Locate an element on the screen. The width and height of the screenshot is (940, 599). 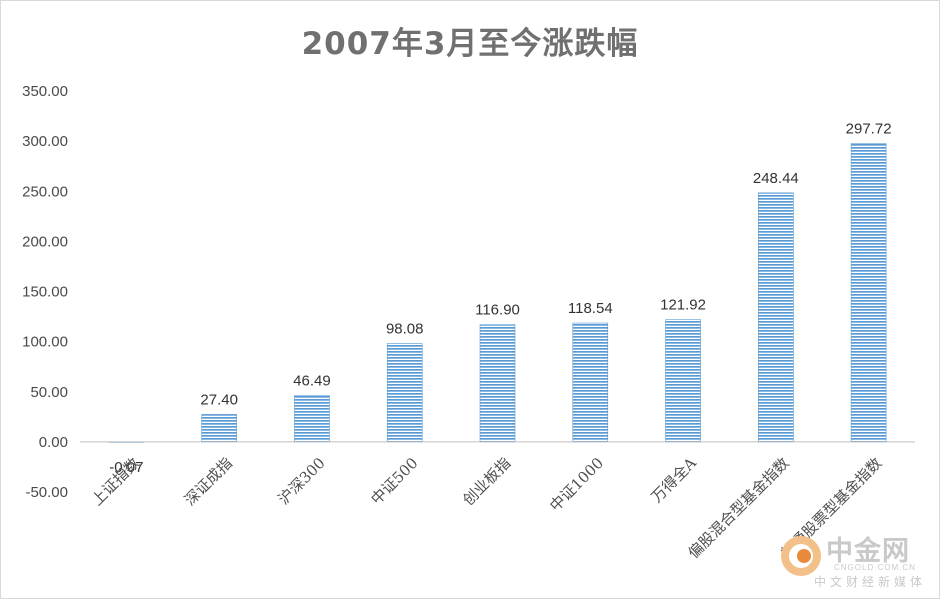
y-tick-label: 200.00 is located at coordinates (45, 241).